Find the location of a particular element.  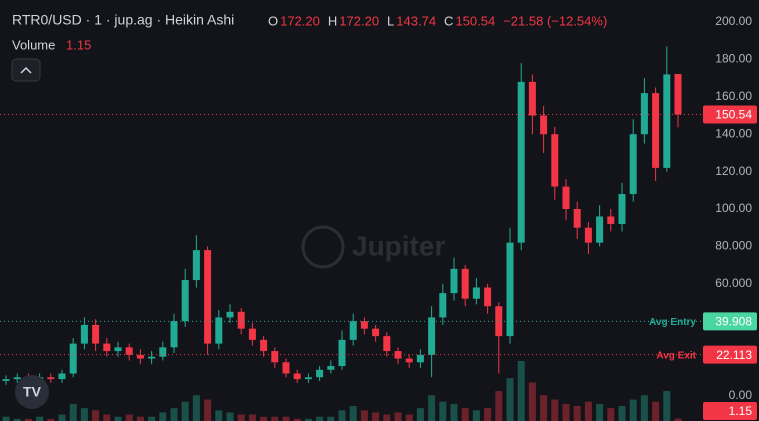

volume-badge is located at coordinates (730, 411).